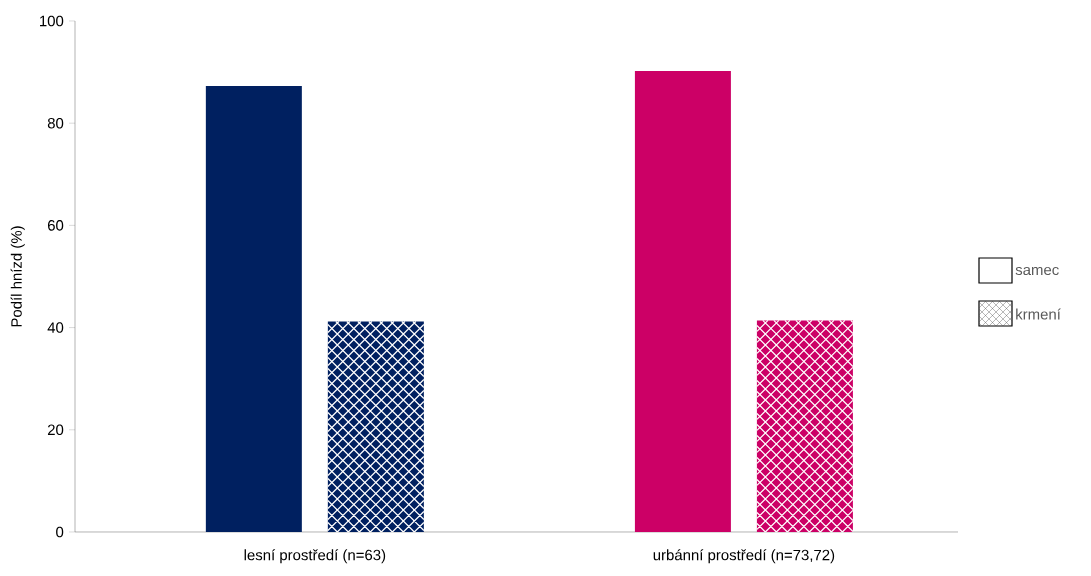 The width and height of the screenshot is (1091, 576). What do you see at coordinates (55, 327) in the screenshot?
I see `y-tick-label: 40` at bounding box center [55, 327].